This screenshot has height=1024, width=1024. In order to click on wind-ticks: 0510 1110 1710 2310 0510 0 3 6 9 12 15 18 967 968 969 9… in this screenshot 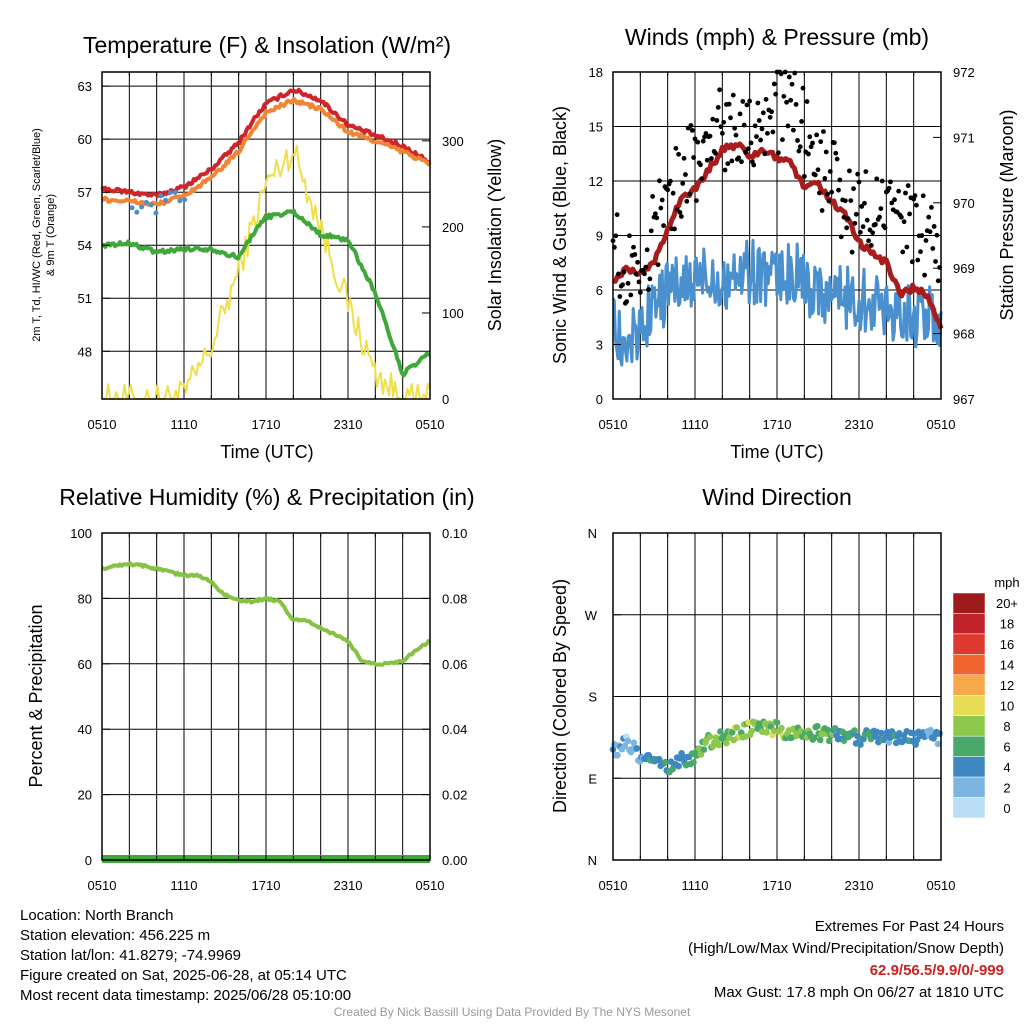, I will do `click(782, 248)`.